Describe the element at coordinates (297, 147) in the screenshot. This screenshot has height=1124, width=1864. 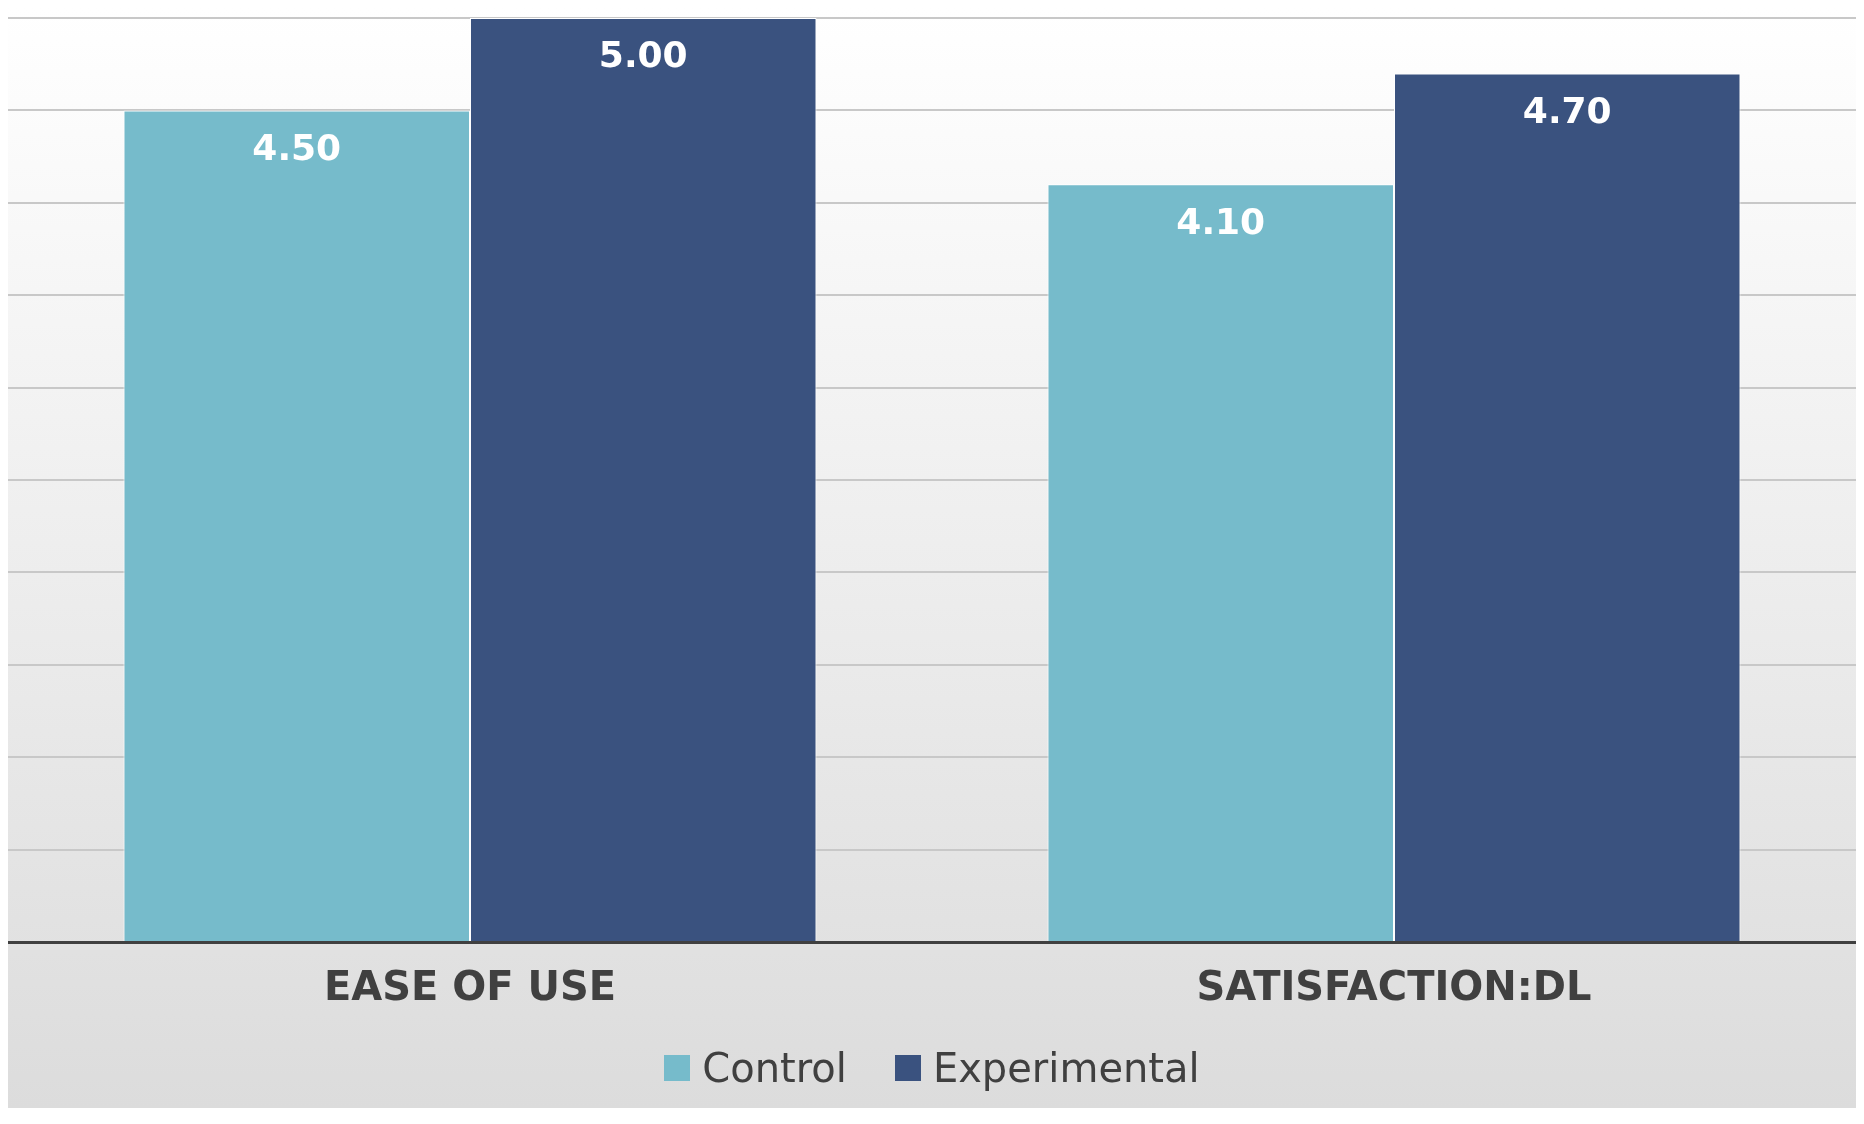
I see `data-label: 4.50` at that location.